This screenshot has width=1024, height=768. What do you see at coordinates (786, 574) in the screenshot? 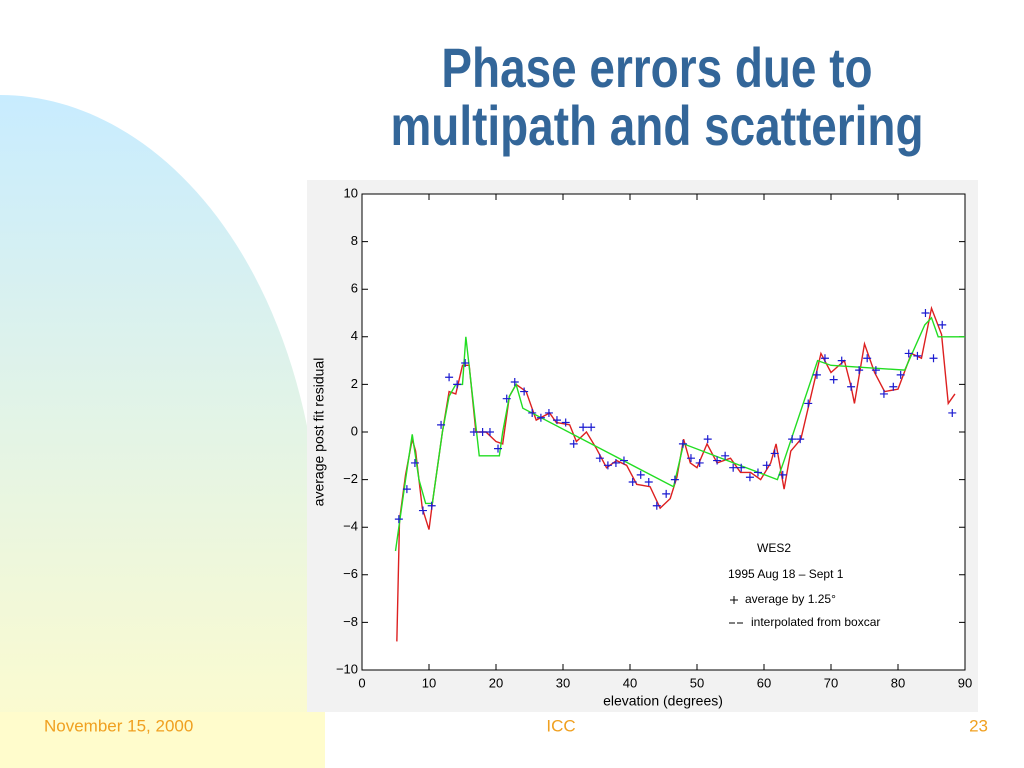
I see `annotation: 1995 Aug 18 – Sept 1` at bounding box center [786, 574].